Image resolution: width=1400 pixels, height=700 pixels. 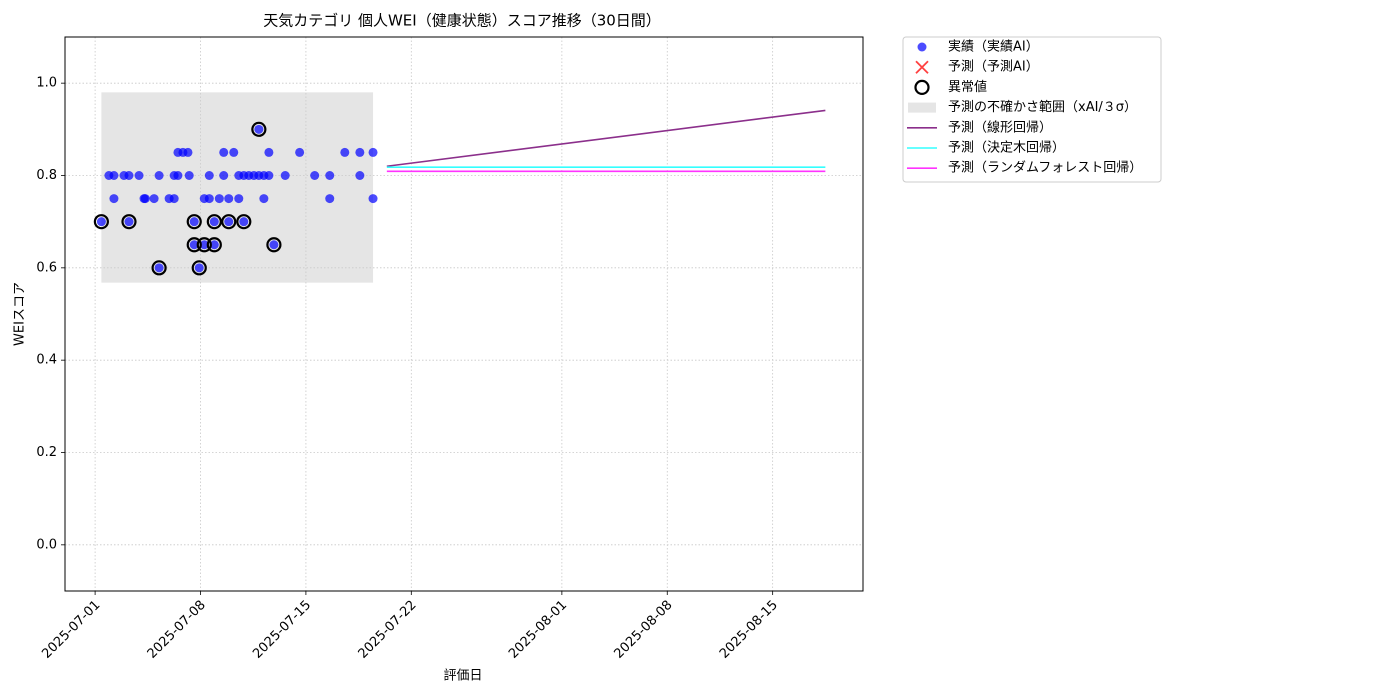 What do you see at coordinates (388, 630) in the screenshot?
I see `x-tick-label: 2025-07-22` at bounding box center [388, 630].